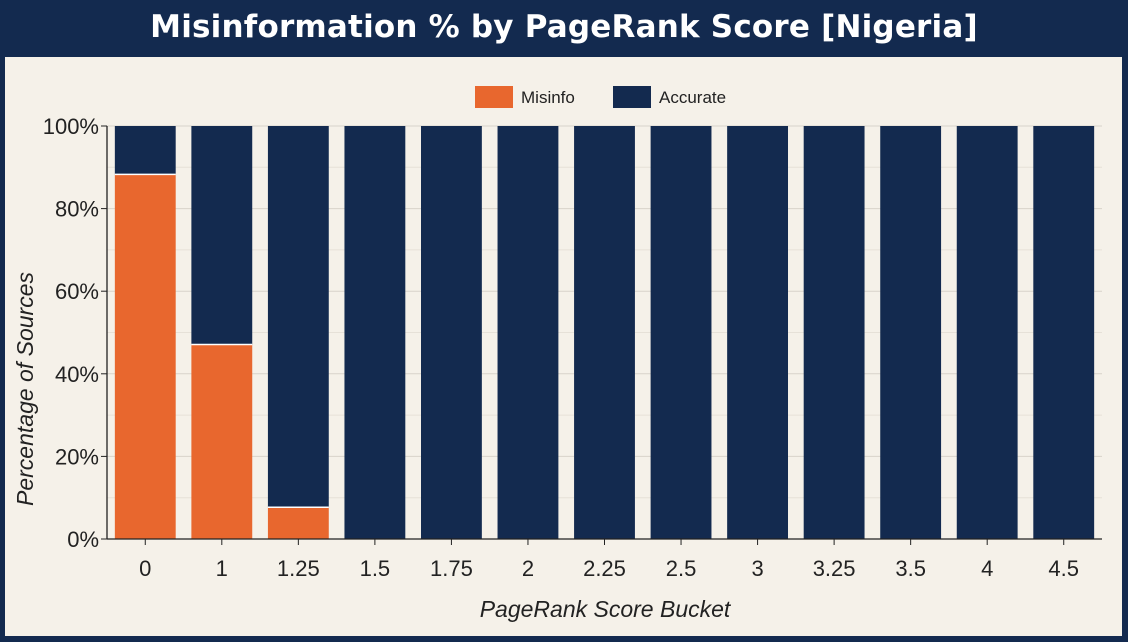  I want to click on y-tick-label: 0%, so click(83, 539).